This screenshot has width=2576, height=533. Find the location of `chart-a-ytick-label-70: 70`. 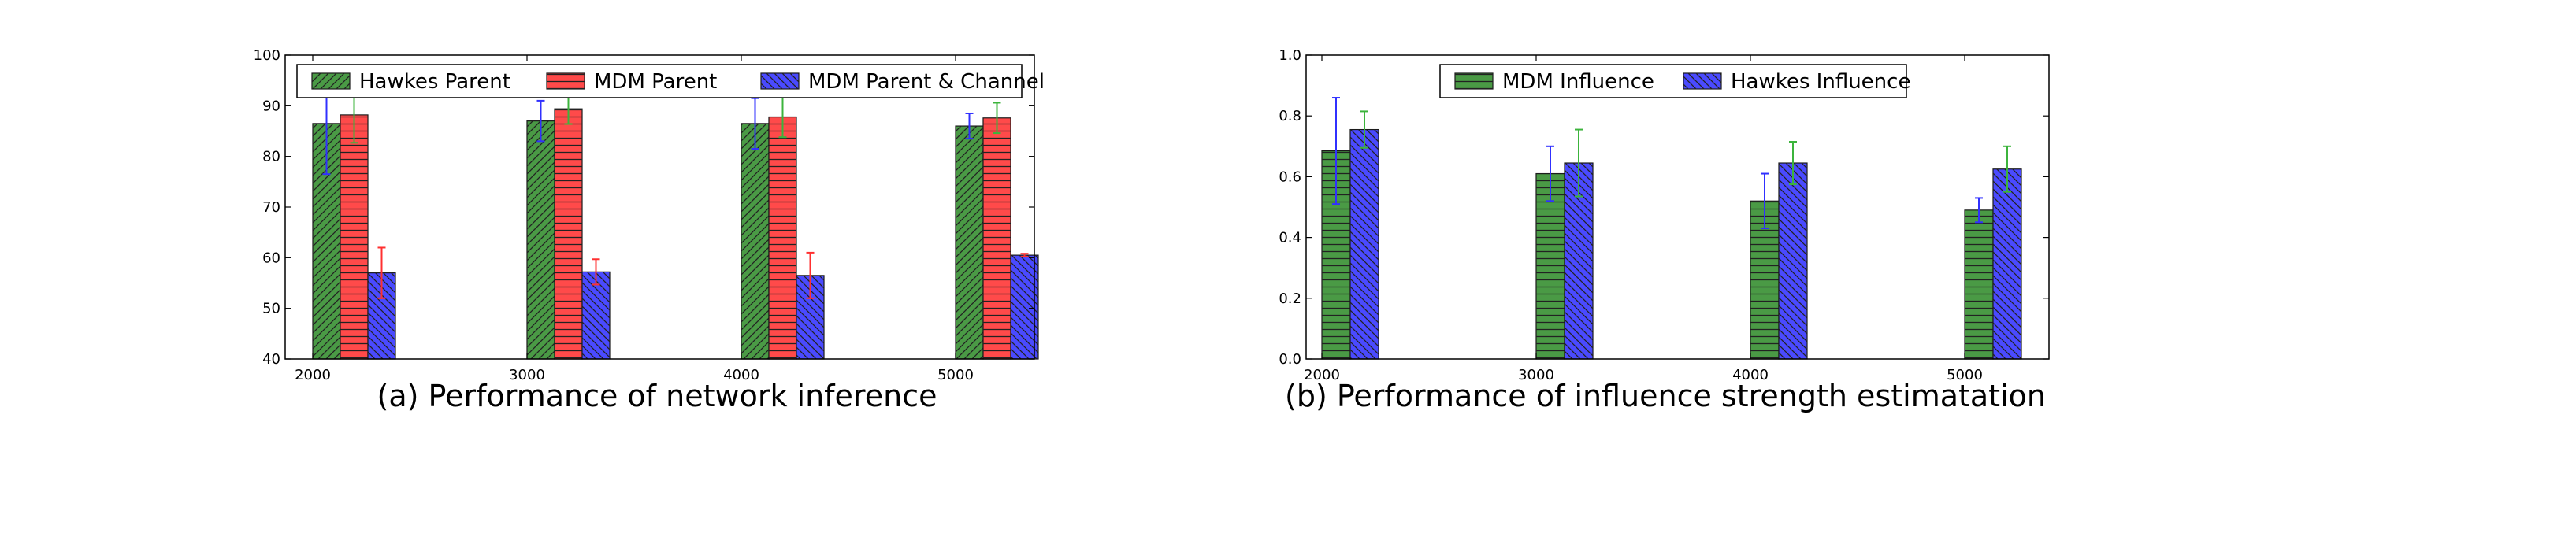

chart-a-ytick-label-70: 70 is located at coordinates (271, 208).